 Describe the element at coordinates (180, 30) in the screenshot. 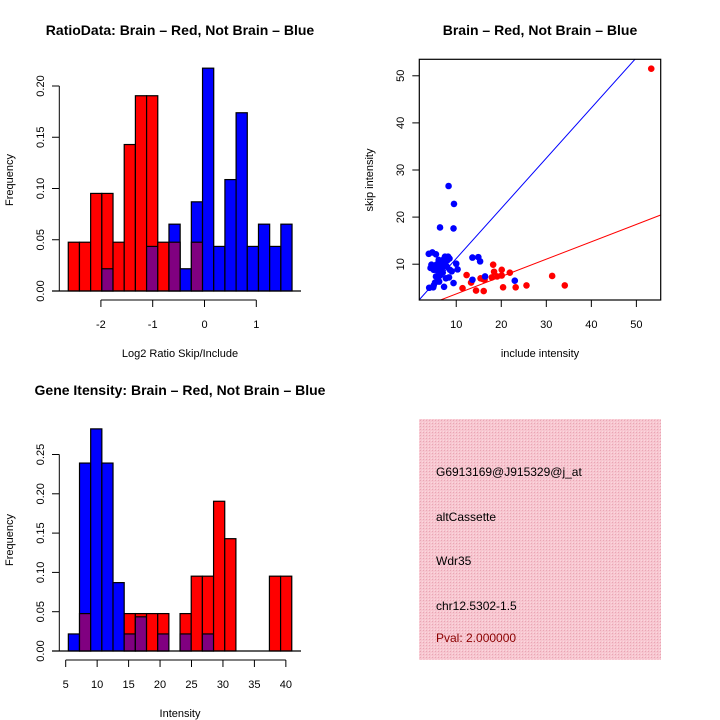

I see `chart-title: RatioData: Brain – Red, Not Brain – Blue` at that location.